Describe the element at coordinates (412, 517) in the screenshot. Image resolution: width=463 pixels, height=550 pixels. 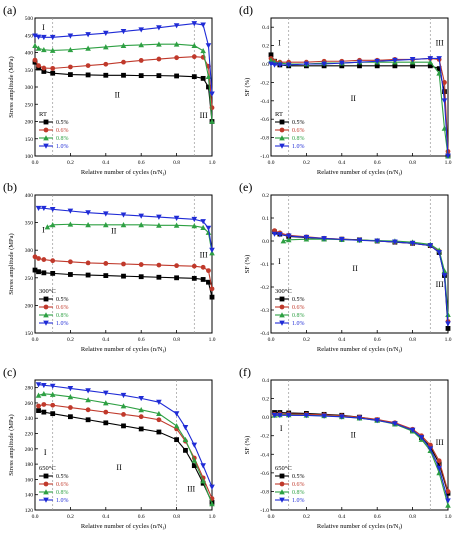
I see `x-tick-label-f-4: 0.8` at that location.